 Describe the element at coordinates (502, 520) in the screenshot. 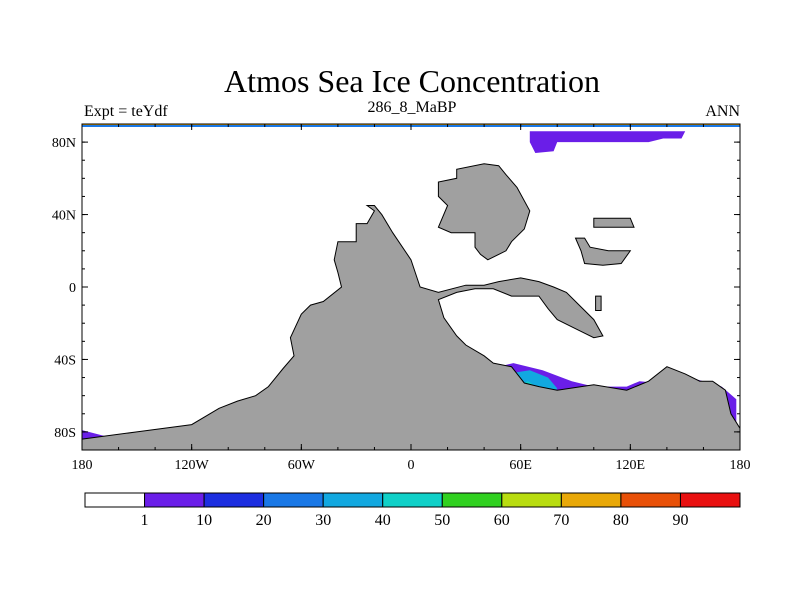

I see `colorbar-label: 60` at that location.